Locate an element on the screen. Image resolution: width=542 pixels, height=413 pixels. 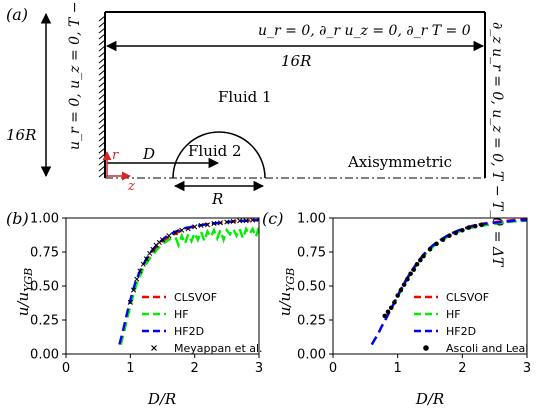
chart-c-ytick-label: 0.25 is located at coordinates (311, 321).